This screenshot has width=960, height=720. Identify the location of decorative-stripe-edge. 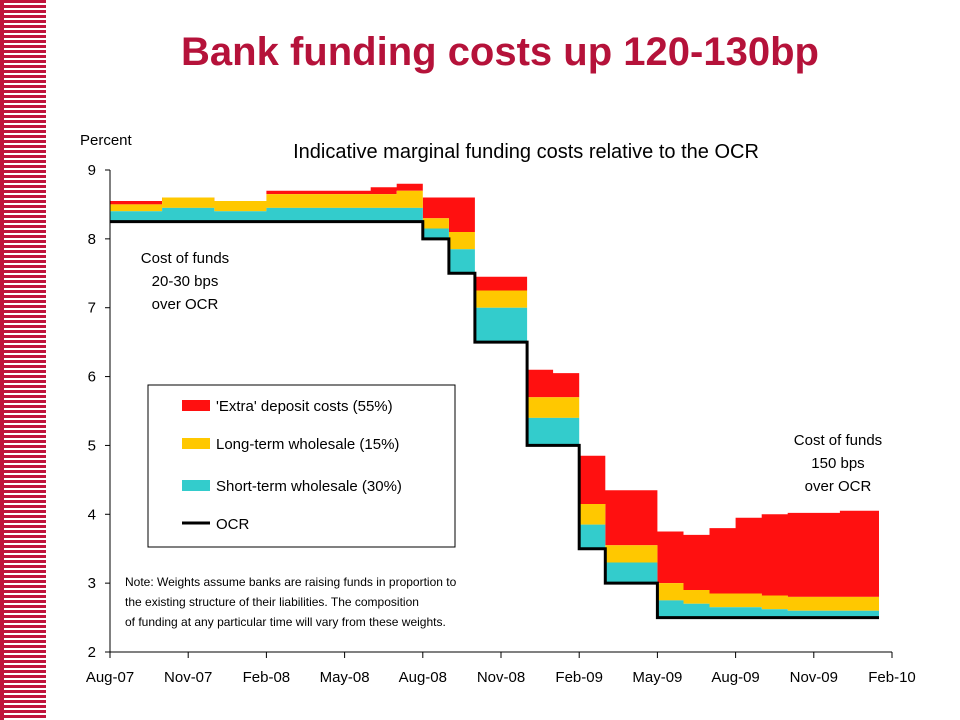
(2, 360).